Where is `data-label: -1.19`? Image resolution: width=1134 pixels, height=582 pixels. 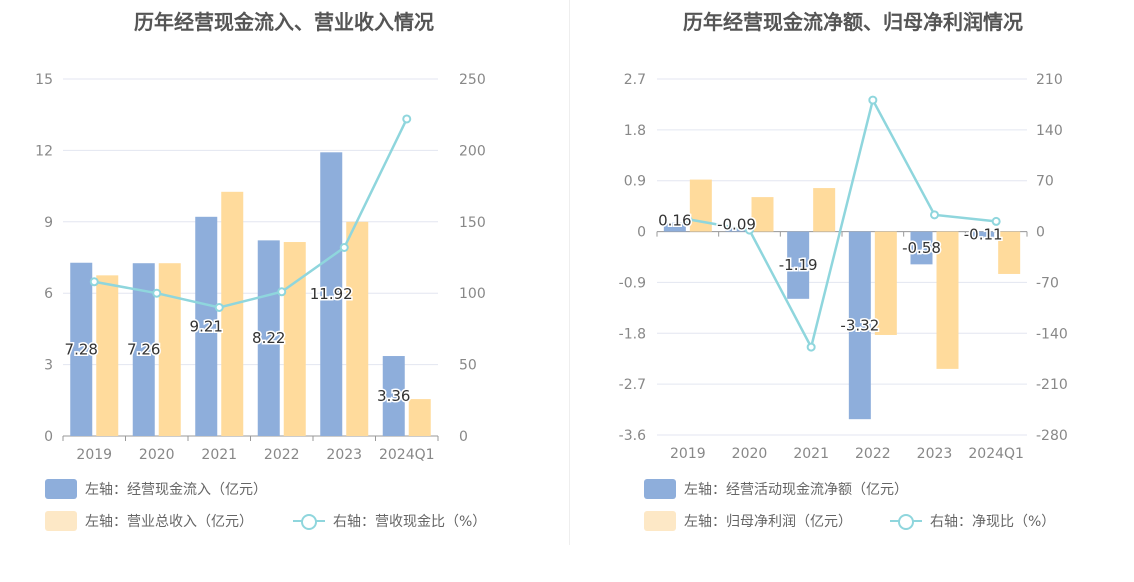
data-label: -1.19 is located at coordinates (798, 265).